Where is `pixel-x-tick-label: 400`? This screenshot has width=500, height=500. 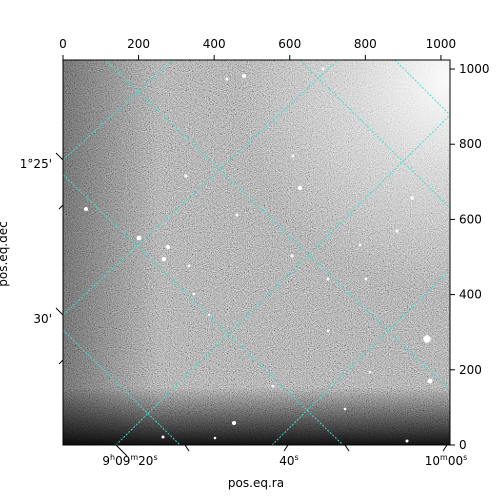 pixel-x-tick-label: 400 is located at coordinates (214, 44).